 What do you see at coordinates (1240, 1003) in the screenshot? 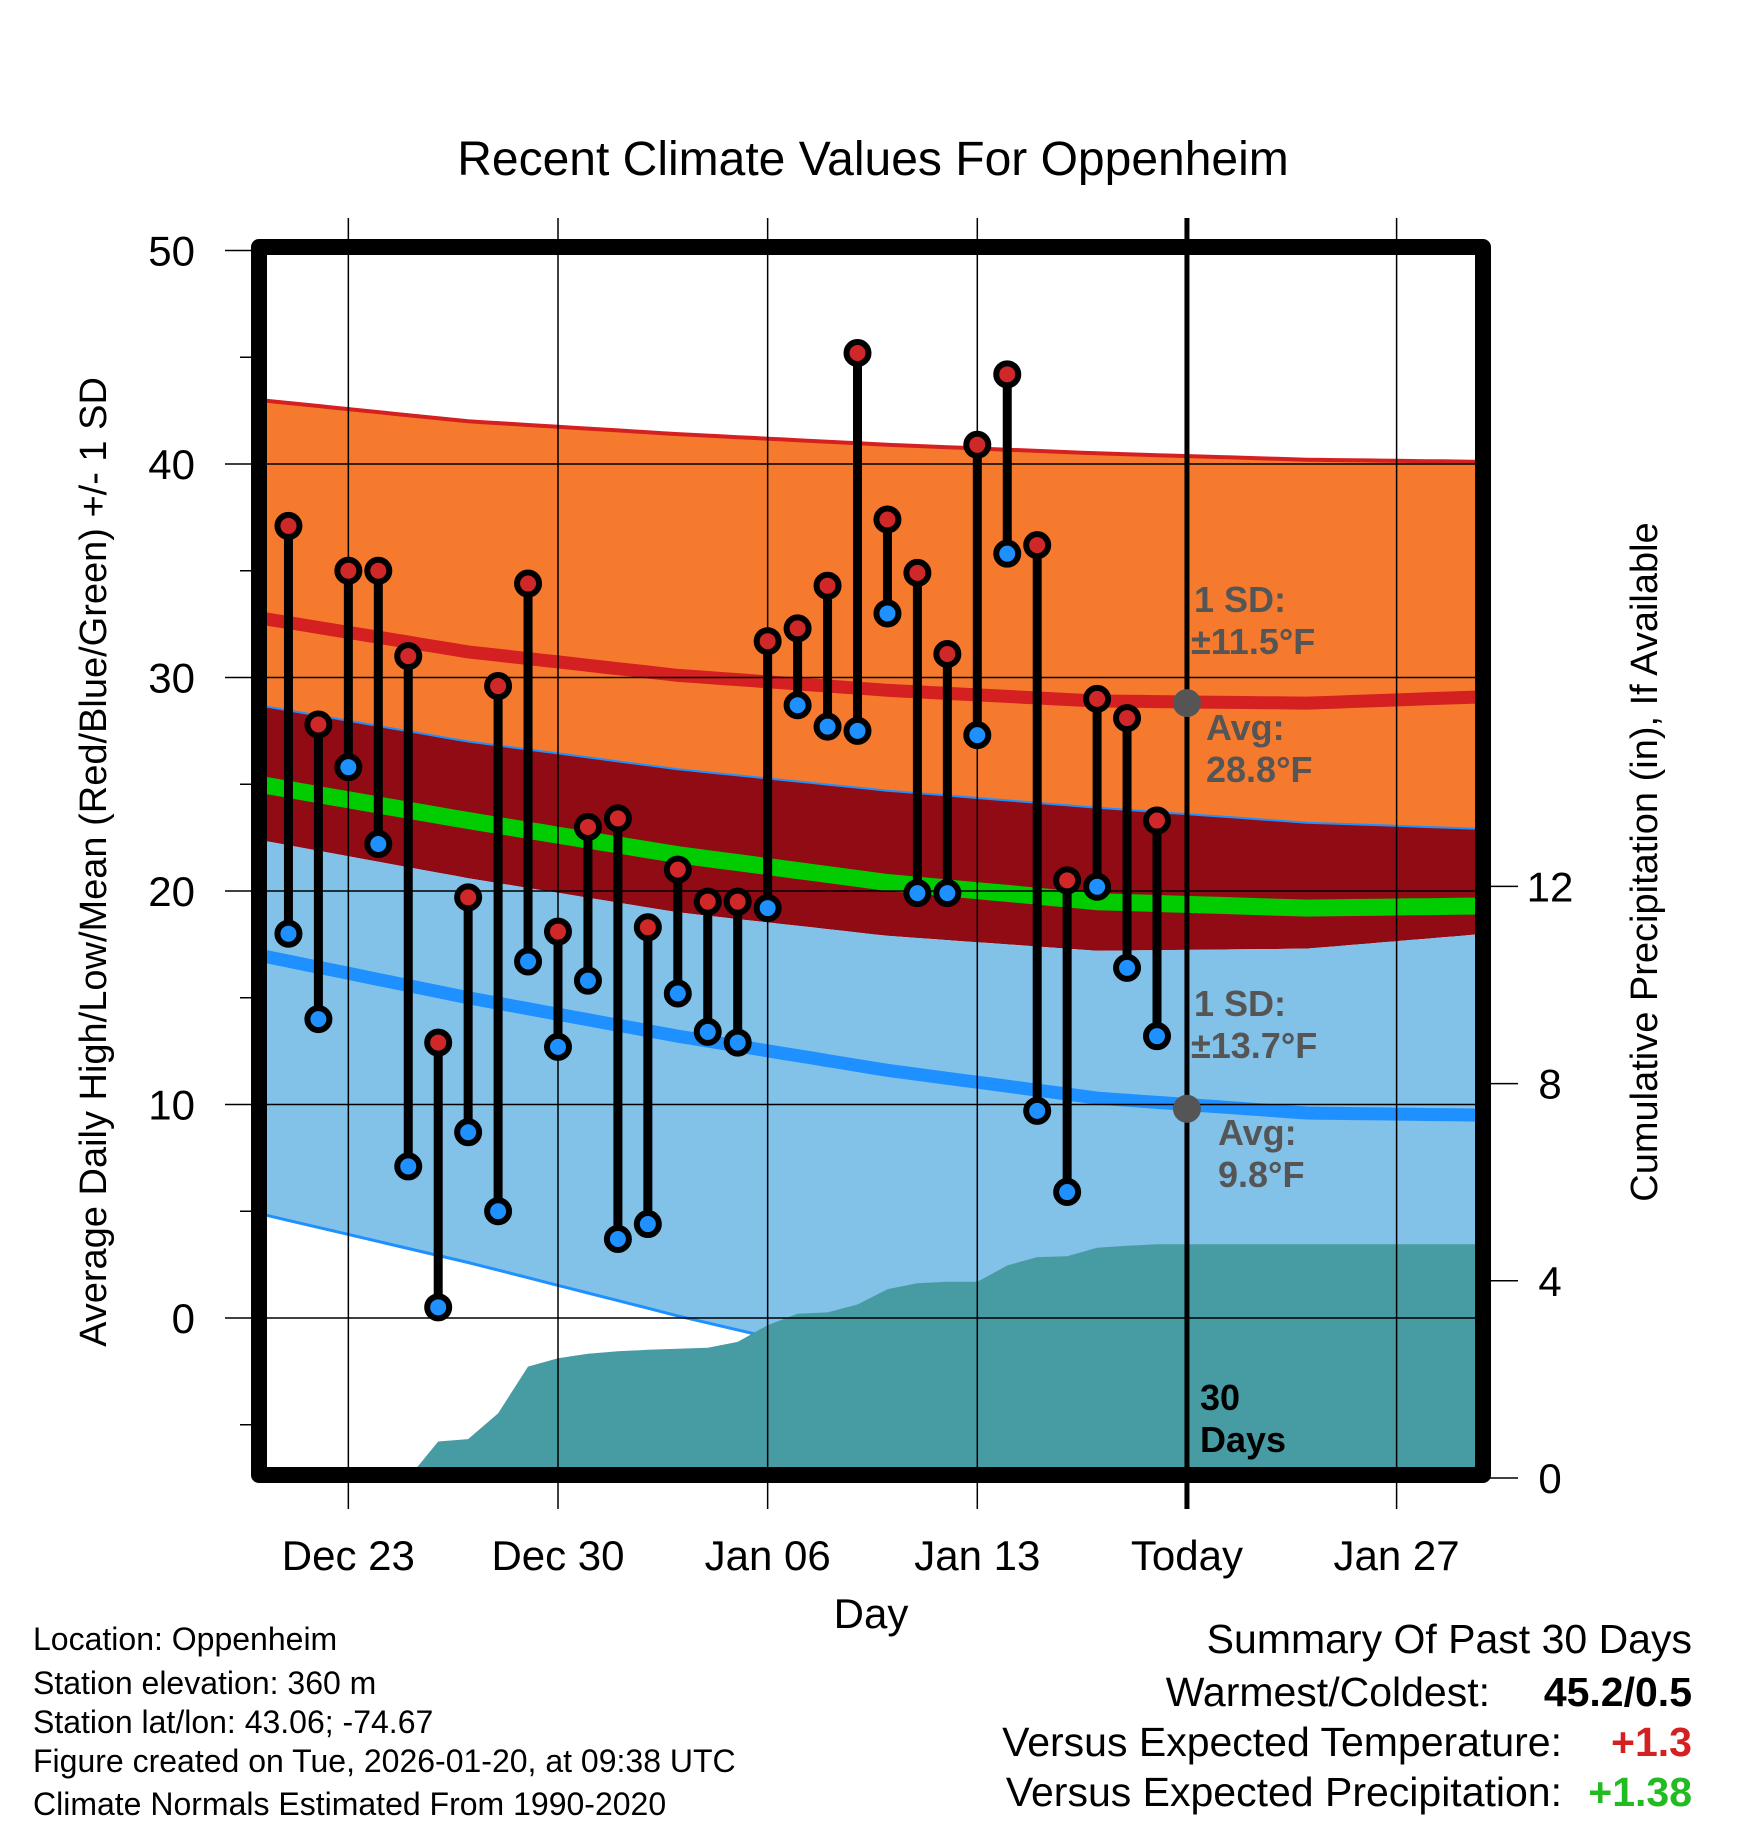
I see `low-sd-label: 1 SD:` at bounding box center [1240, 1003].